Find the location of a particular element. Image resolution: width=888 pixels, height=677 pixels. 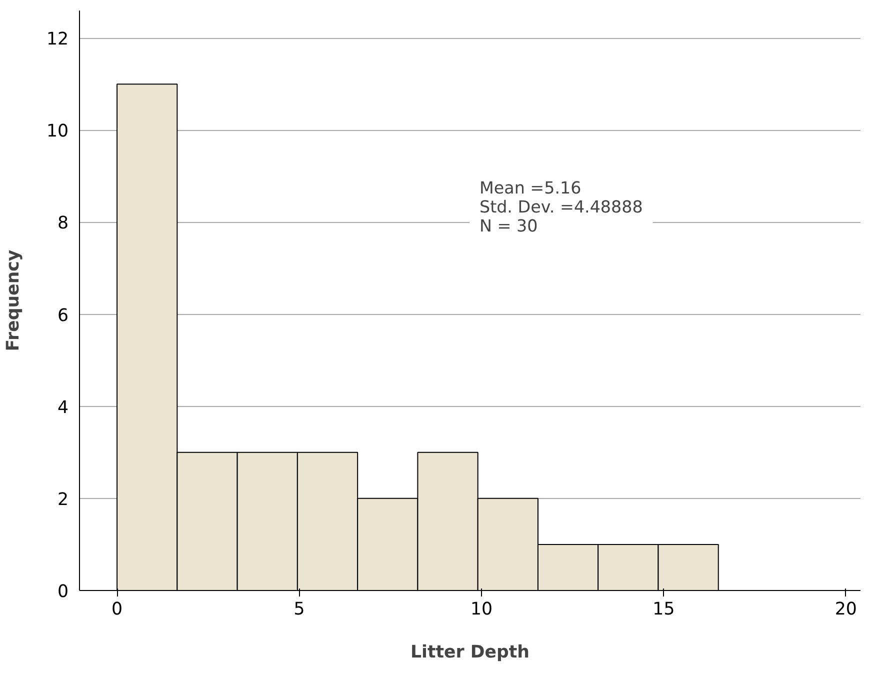

annotation: Mean =5.16 is located at coordinates (531, 188).